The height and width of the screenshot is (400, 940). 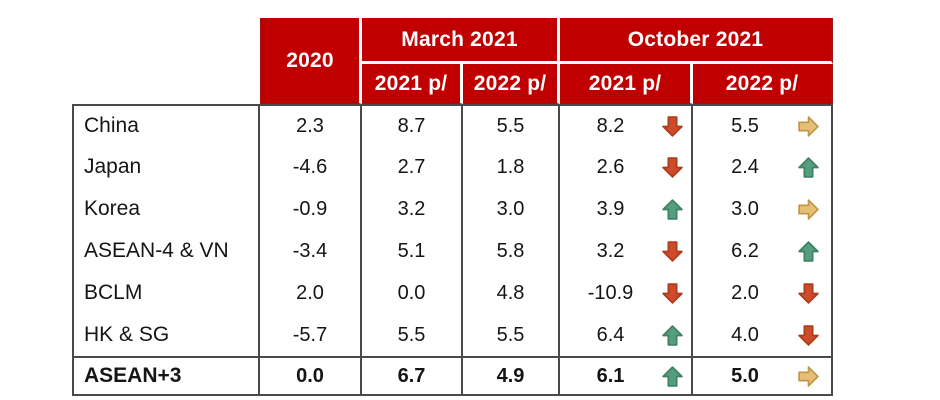 What do you see at coordinates (745, 292) in the screenshot?
I see `cell-value: 2.0` at bounding box center [745, 292].